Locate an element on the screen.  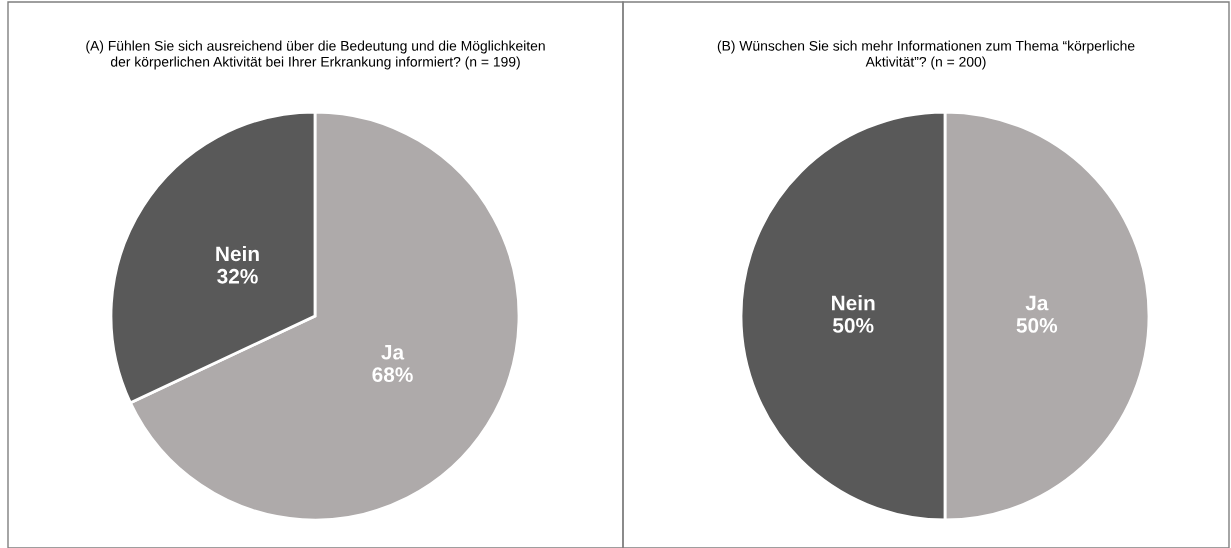
chart-title: (B) Wünschen Sie sich mehr Informationen zum Thema “körperliche Aktivität”? (n = 200) is located at coordinates (926, 55).